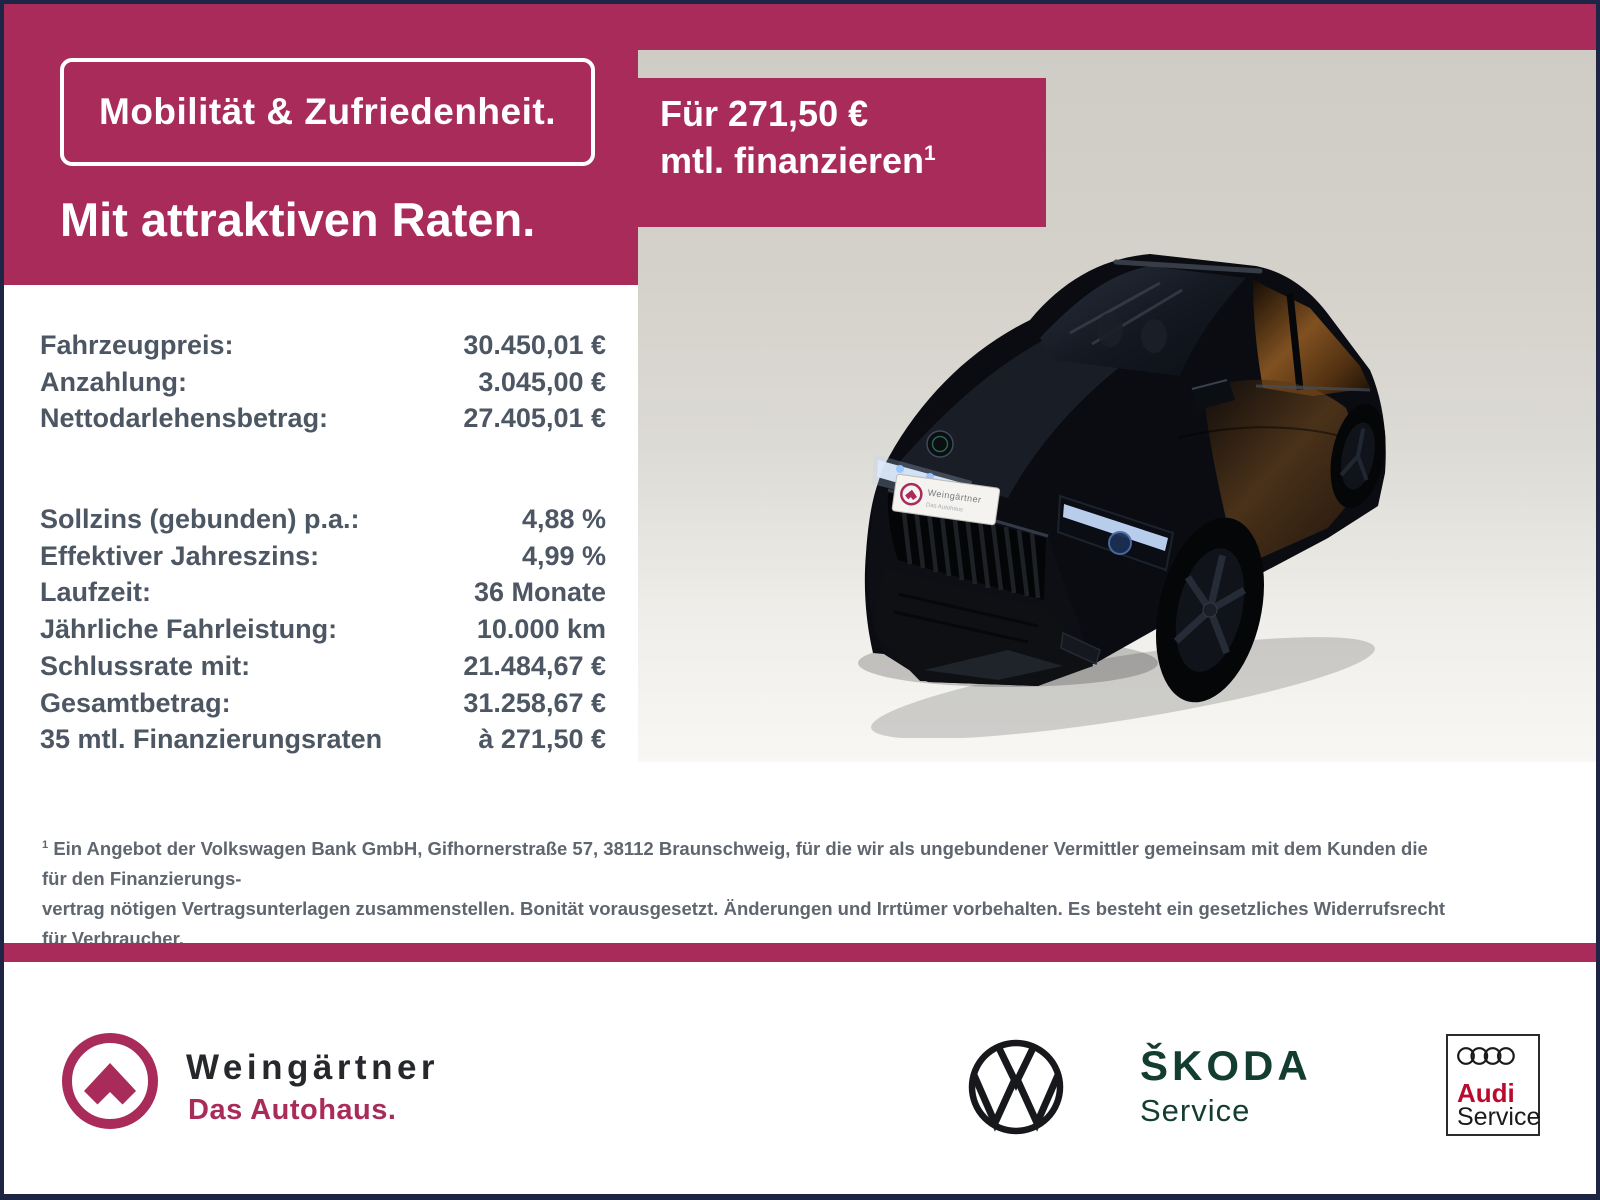 The width and height of the screenshot is (1600, 1200). What do you see at coordinates (211, 739) in the screenshot?
I see `row-label: 35 mtl. Finanzierungsraten` at bounding box center [211, 739].